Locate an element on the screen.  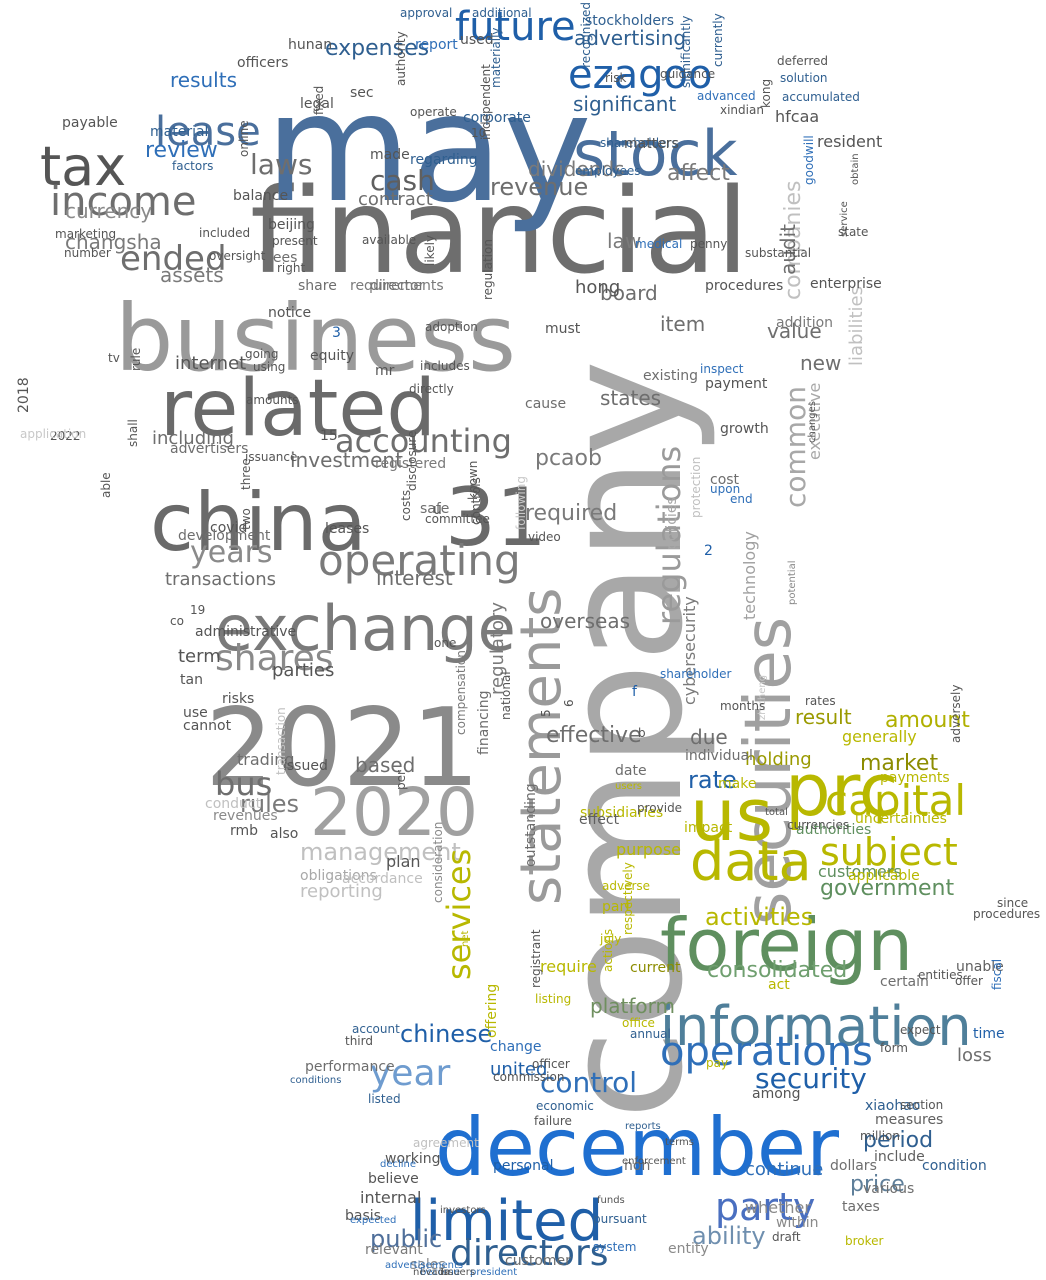
word-common: common is located at coordinates (795, 447).